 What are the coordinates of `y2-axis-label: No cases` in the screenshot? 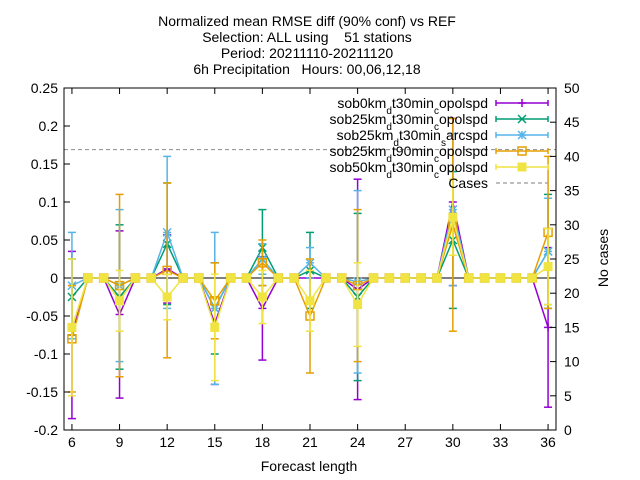 It's located at (603, 258).